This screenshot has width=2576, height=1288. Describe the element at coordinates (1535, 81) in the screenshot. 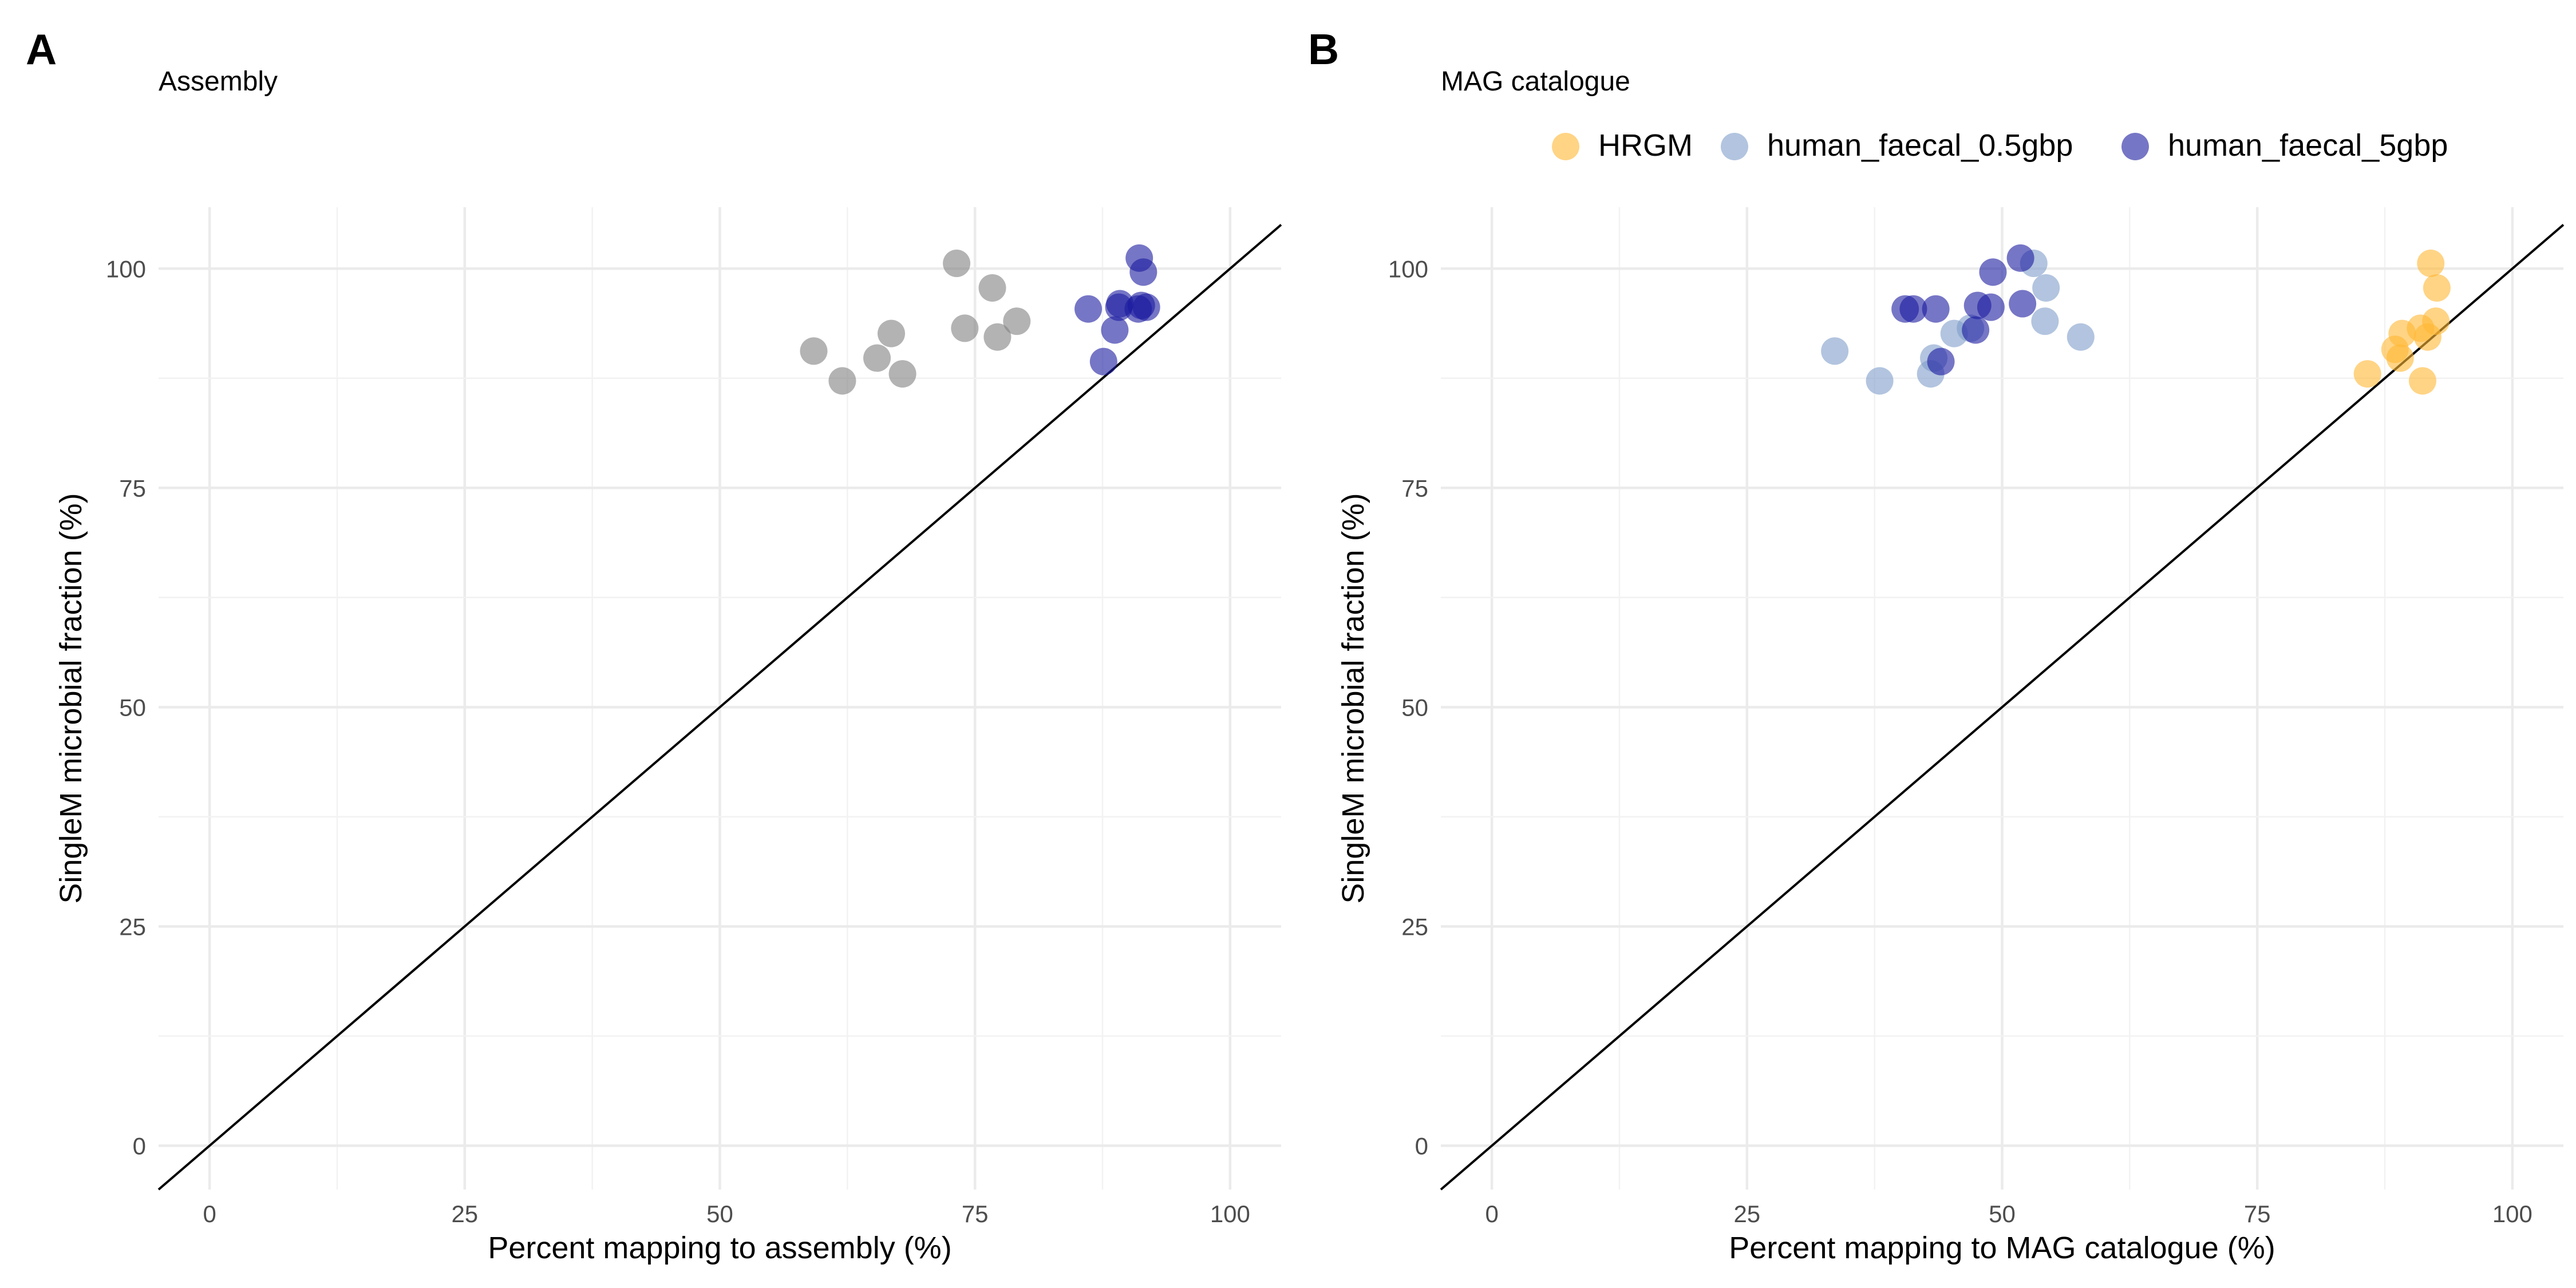

I see `panel-title: MAG catalogue` at that location.